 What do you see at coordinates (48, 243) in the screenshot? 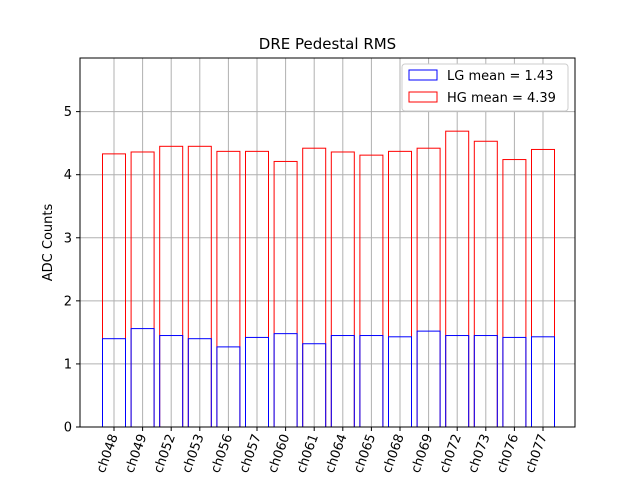
I see `y-axis-title: ADC Counts` at bounding box center [48, 243].